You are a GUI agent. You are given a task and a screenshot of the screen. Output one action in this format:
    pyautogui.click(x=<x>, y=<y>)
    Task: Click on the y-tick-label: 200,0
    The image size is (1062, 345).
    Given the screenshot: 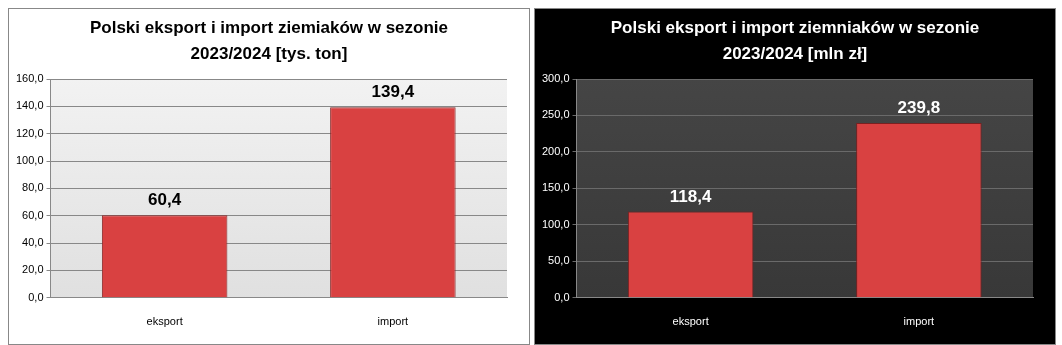 What is the action you would take?
    pyautogui.click(x=556, y=150)
    